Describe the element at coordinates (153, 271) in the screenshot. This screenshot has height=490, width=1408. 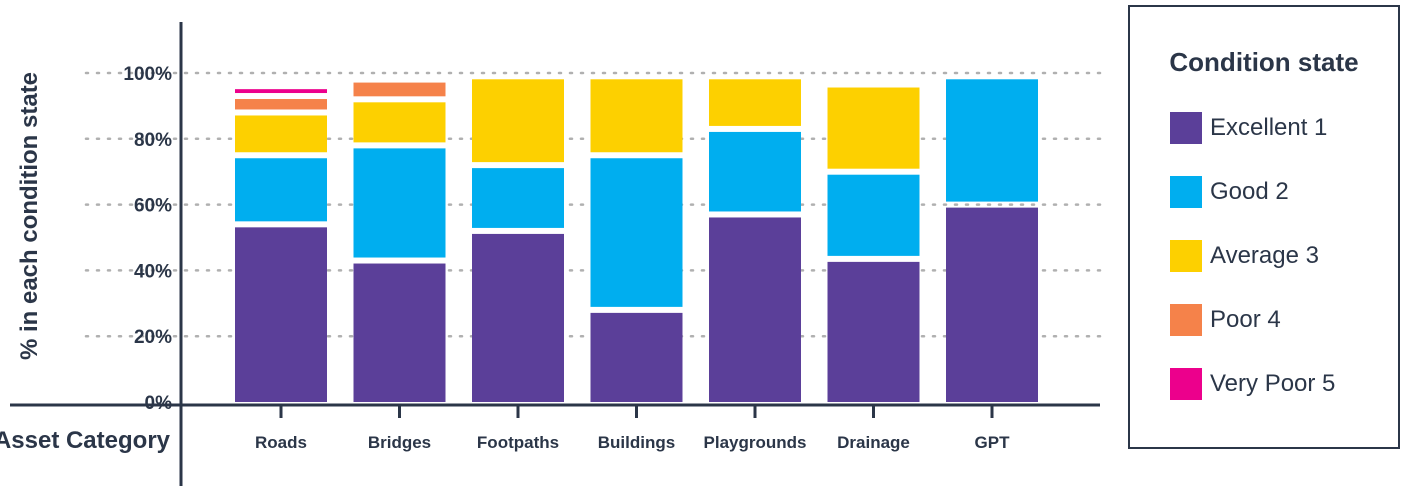
I see `y-tick-label: 40%` at that location.